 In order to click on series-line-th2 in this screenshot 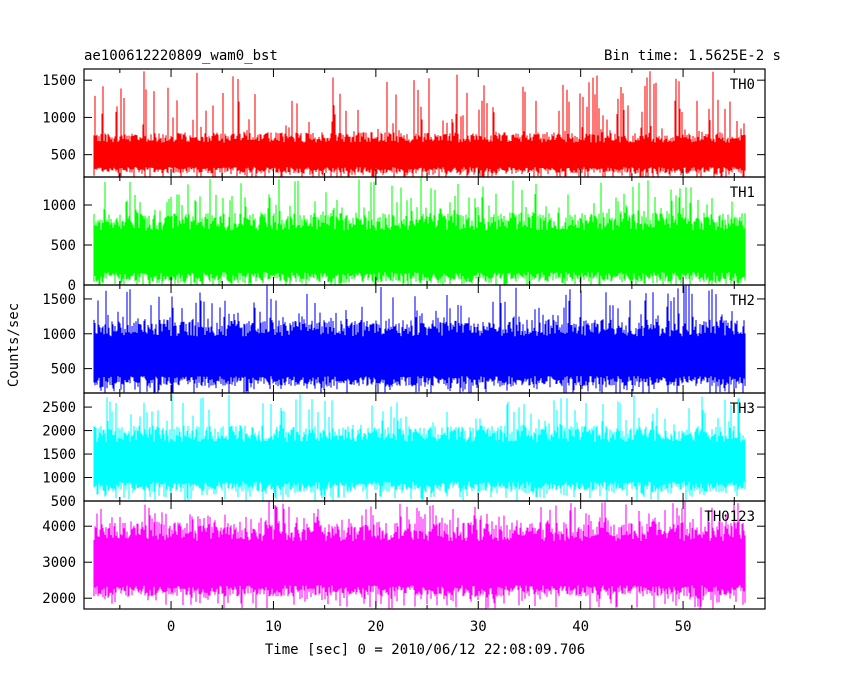, I will do `click(419, 339)`.